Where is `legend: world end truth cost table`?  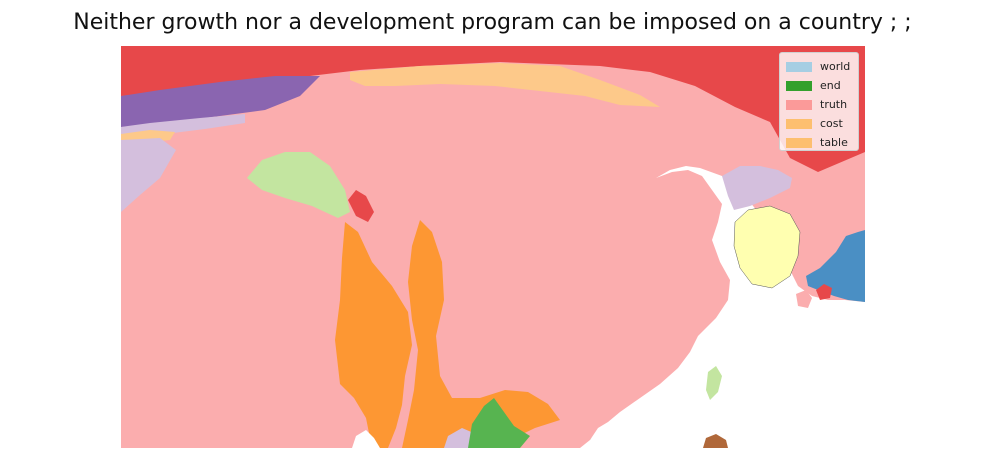
legend: world end truth cost table is located at coordinates (819, 101).